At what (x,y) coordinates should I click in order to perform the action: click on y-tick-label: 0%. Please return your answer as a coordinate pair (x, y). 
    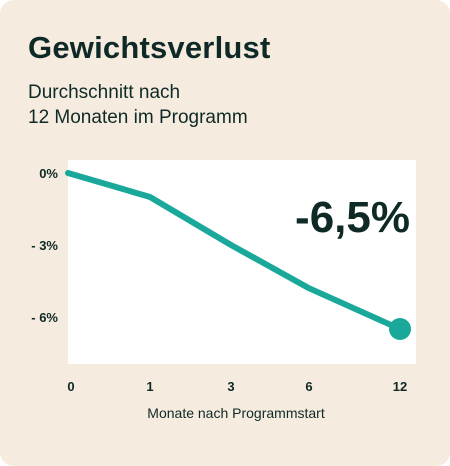
    Looking at the image, I should click on (48, 173).